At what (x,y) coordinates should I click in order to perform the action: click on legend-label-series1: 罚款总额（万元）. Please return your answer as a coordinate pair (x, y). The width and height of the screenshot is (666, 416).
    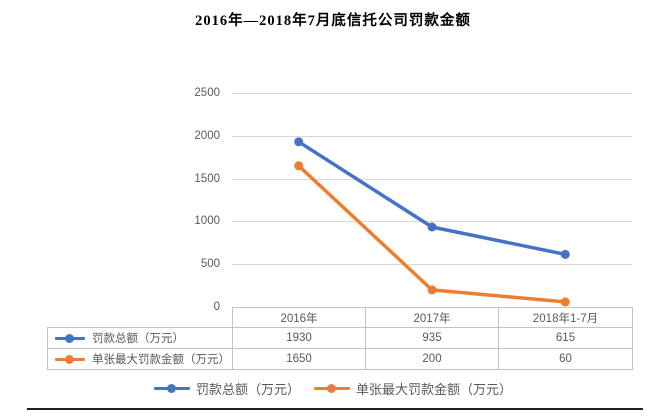
    Looking at the image, I should click on (247, 389).